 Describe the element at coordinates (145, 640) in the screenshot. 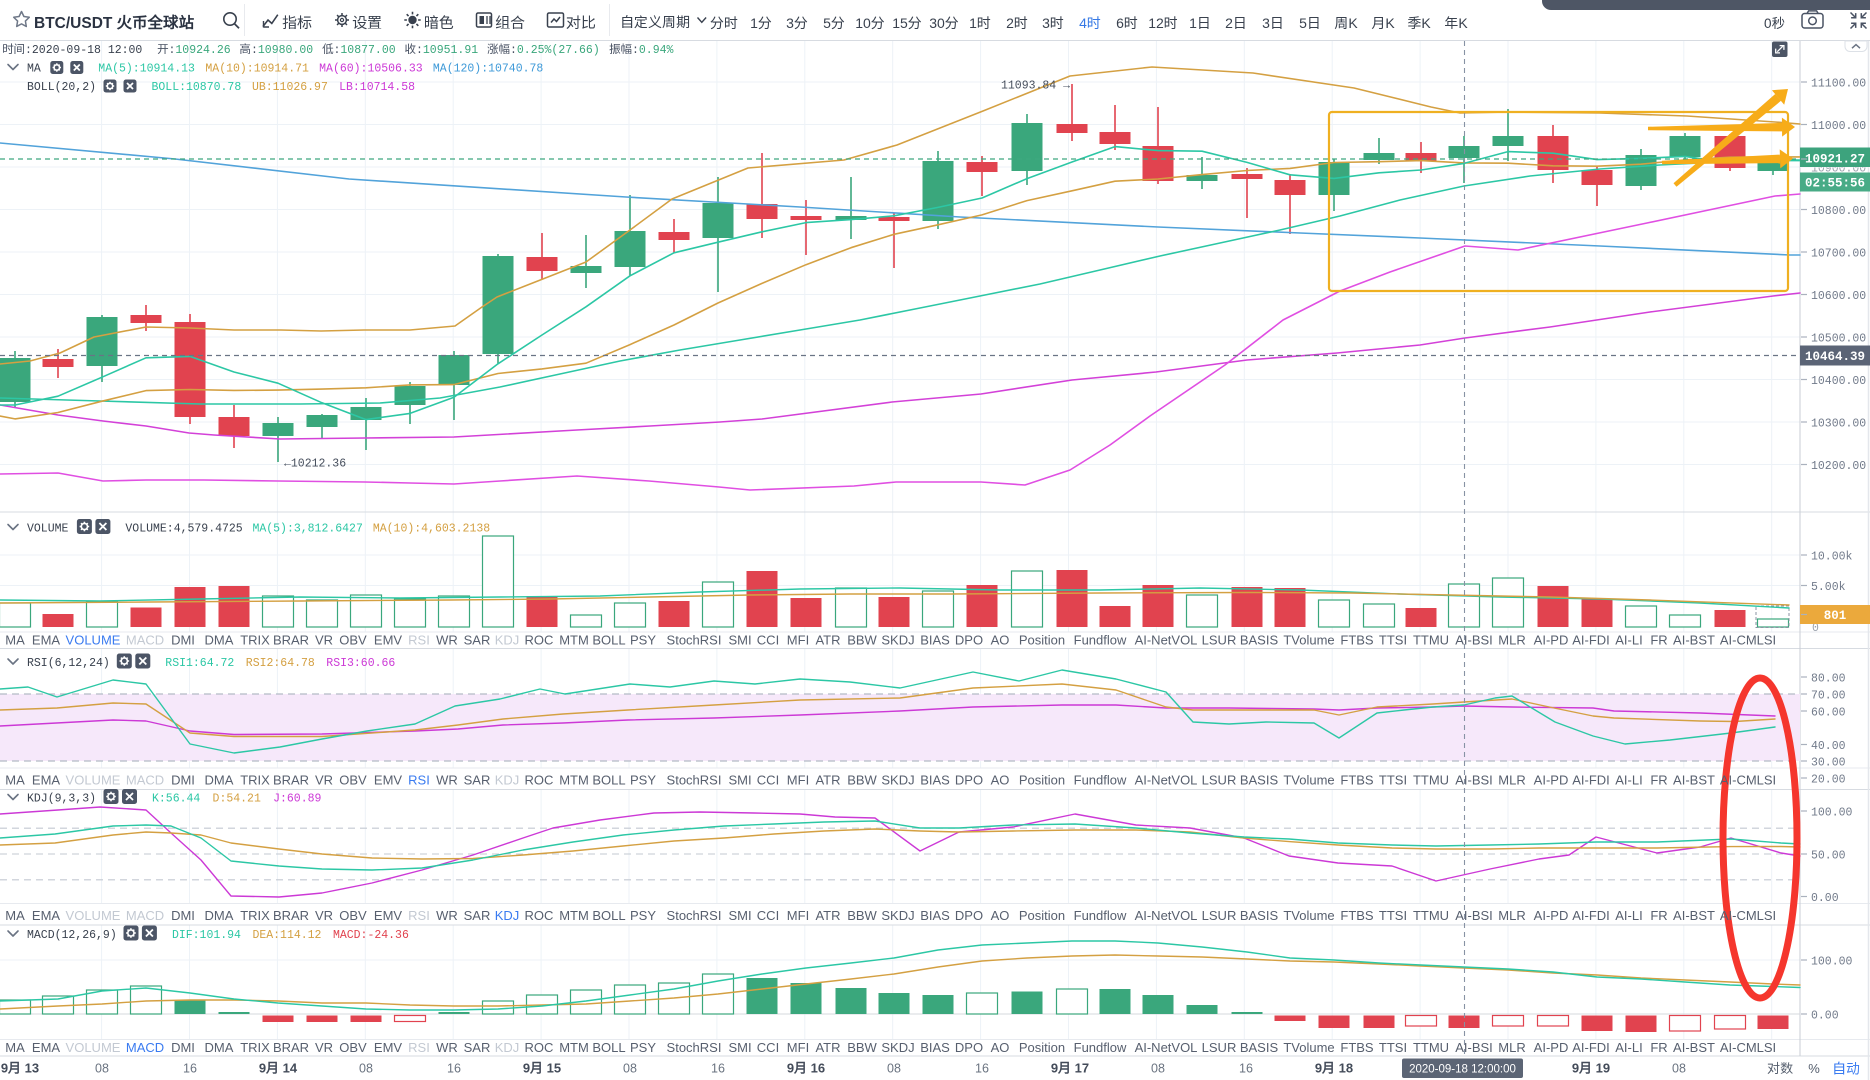

I see `svg-text: MACD` at that location.